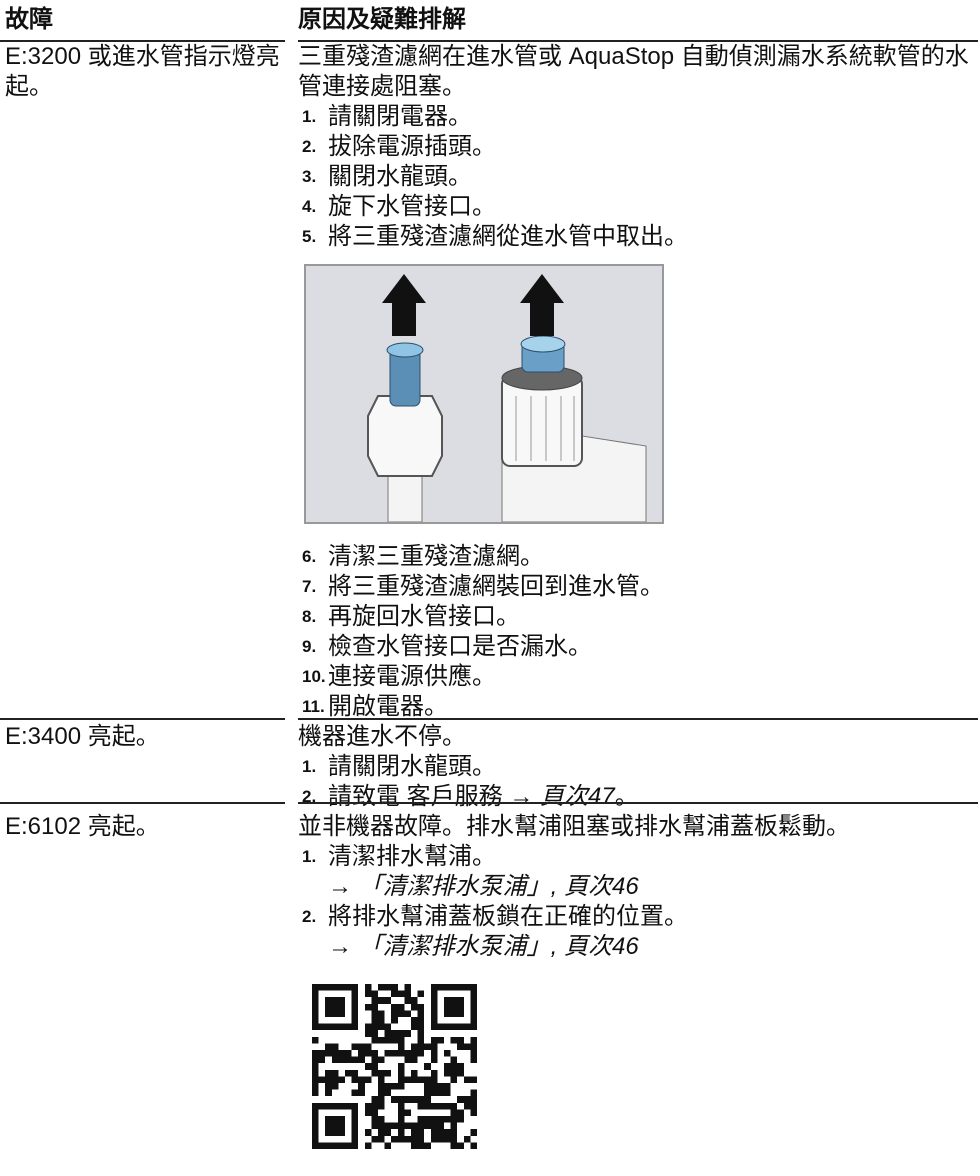 This screenshot has width=980, height=1176. I want to click on step-text: 清潔三重殘渣濾網。, so click(436, 556).